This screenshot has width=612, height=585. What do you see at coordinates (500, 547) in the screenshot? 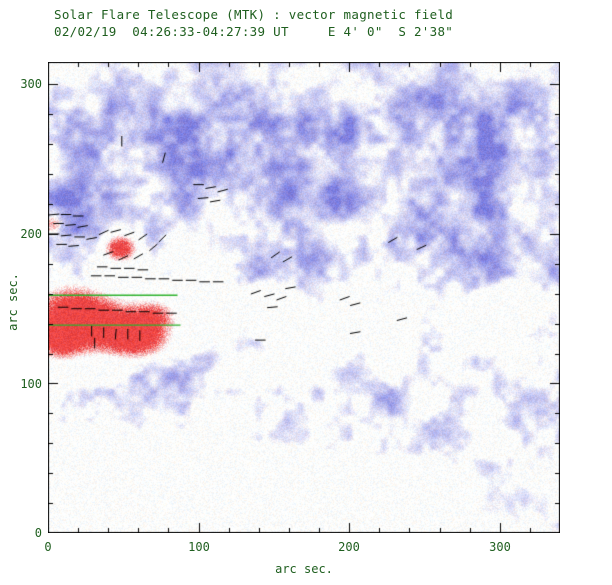
I see `x-tick-label: 300` at bounding box center [500, 547].